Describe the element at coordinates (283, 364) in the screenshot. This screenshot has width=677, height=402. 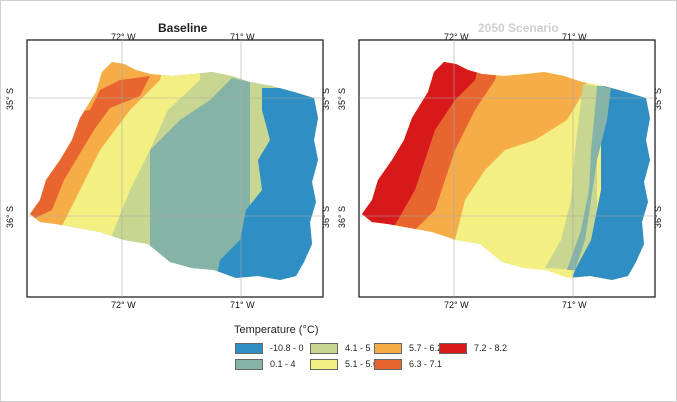
I see `legend-label: 0.1 - 4` at that location.